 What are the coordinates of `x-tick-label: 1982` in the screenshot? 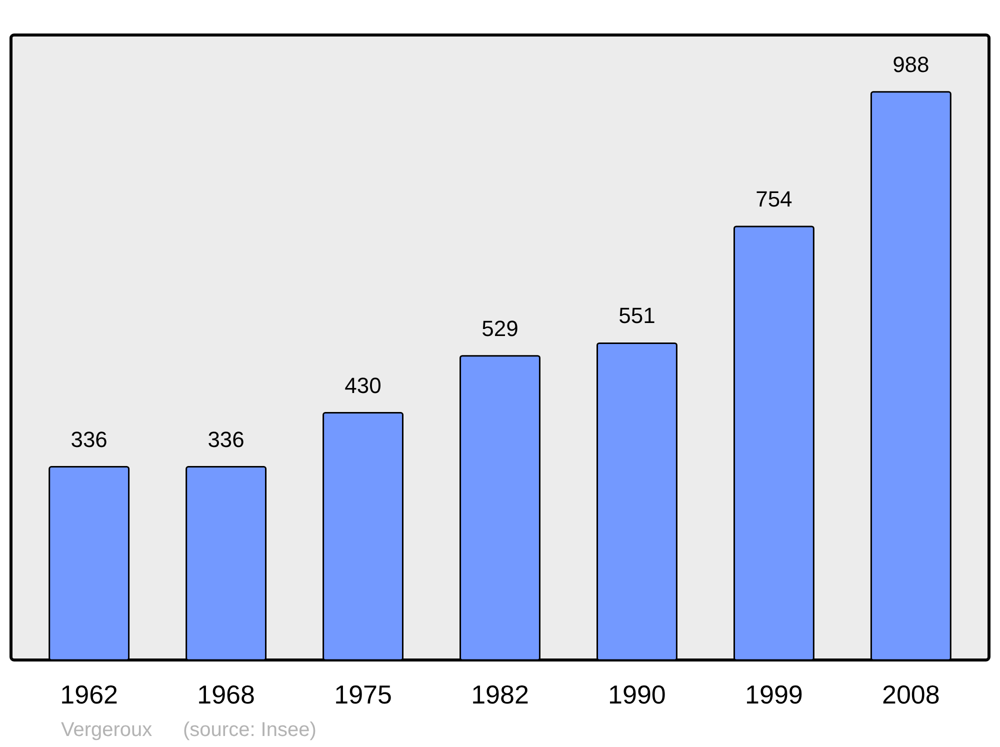 It's located at (500, 695).